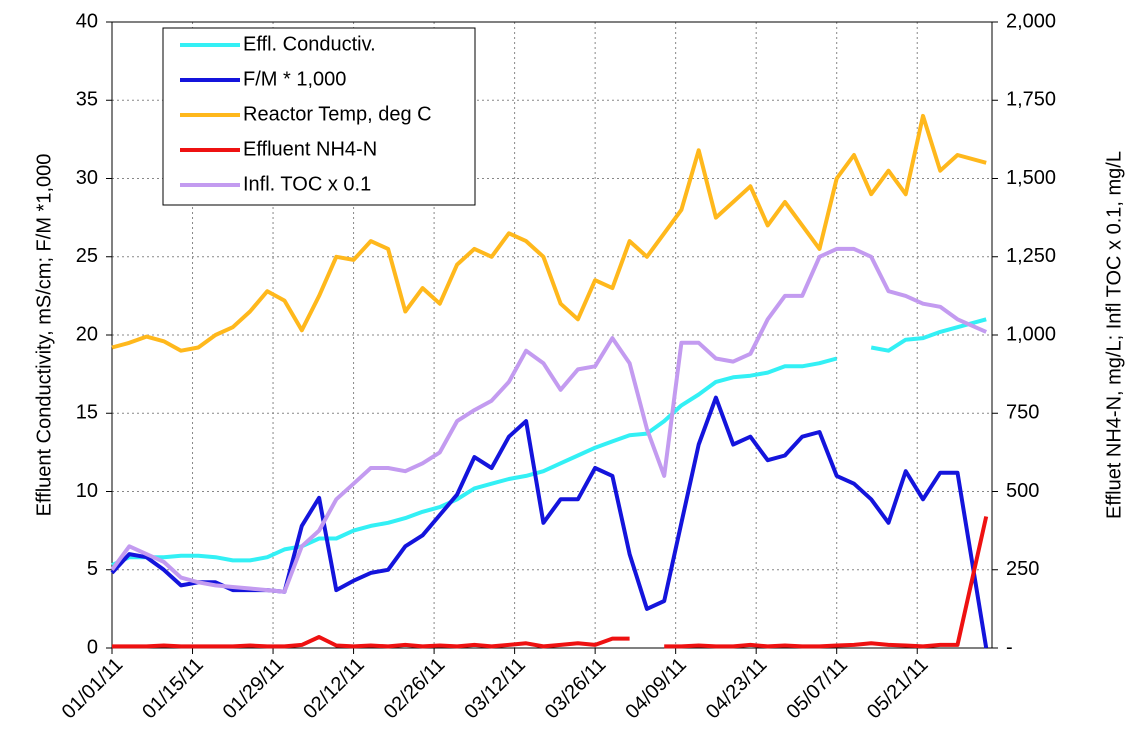 This screenshot has height=742, width=1143. Describe the element at coordinates (309, 44) in the screenshot. I see `legend-label: Effl. Conductiv.` at that location.